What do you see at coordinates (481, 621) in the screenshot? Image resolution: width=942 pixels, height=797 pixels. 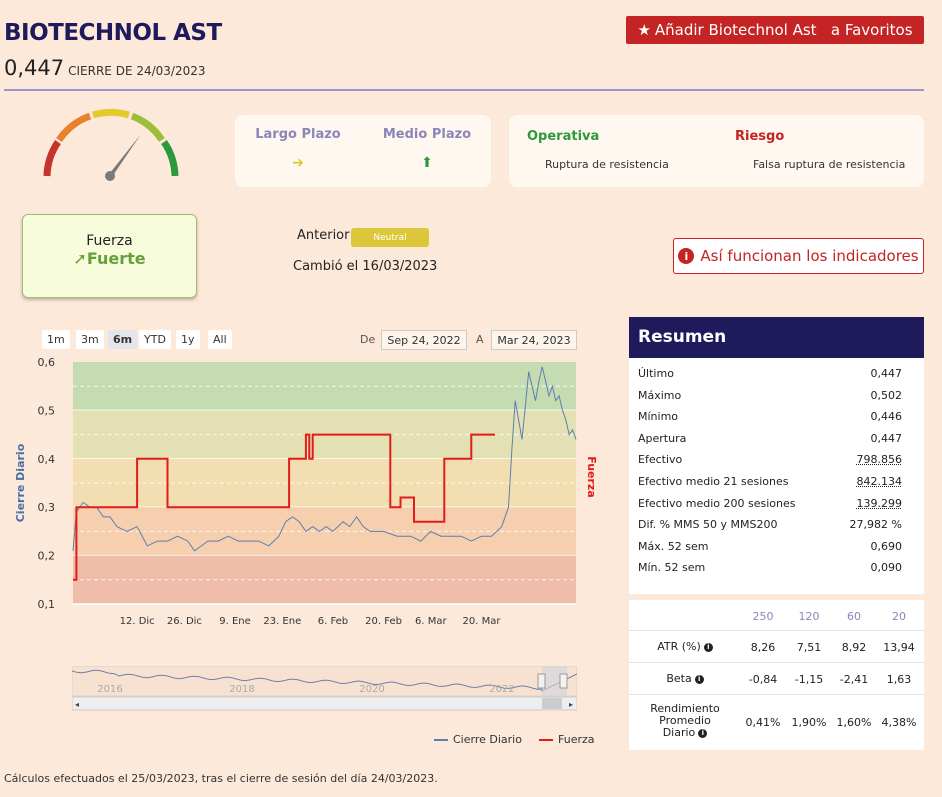 I see `x-tick-label: 20. Mar` at bounding box center [481, 621].